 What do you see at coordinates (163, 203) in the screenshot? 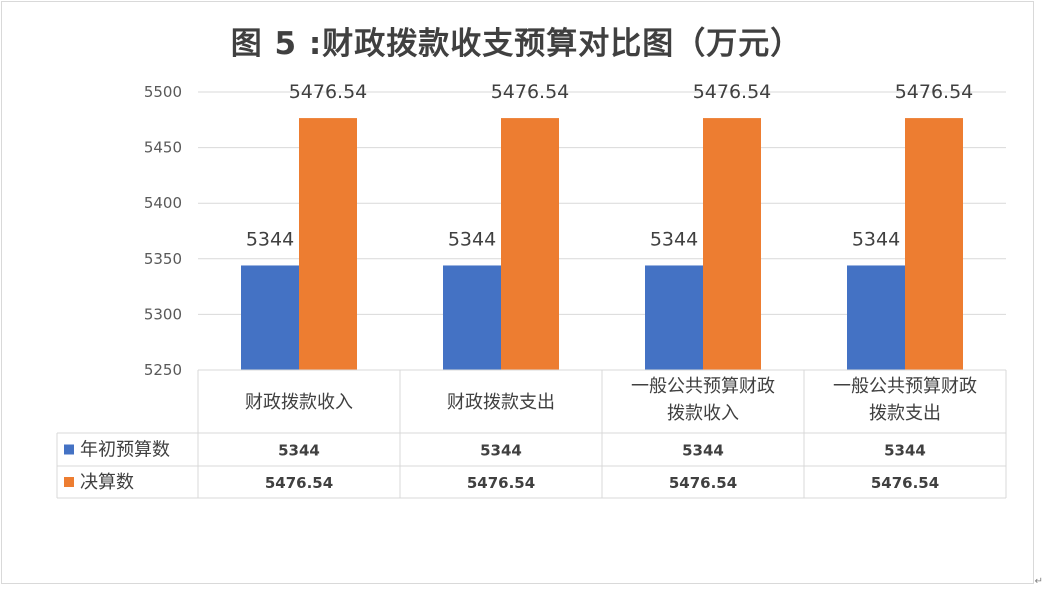
I see `y-tick-label: 5400` at bounding box center [163, 203].